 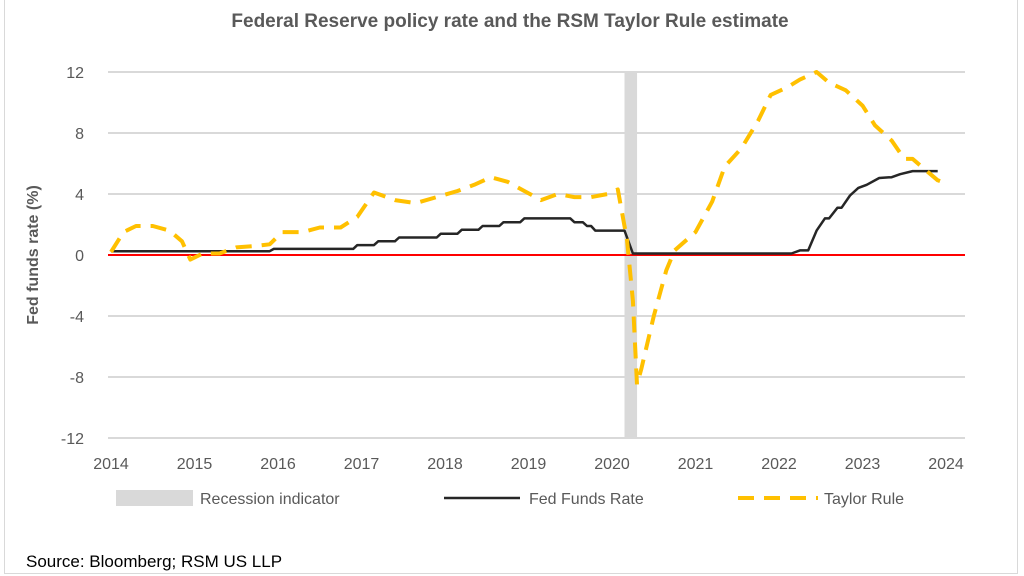 I want to click on legend-label-recession: Recession indicator, so click(x=270, y=499).